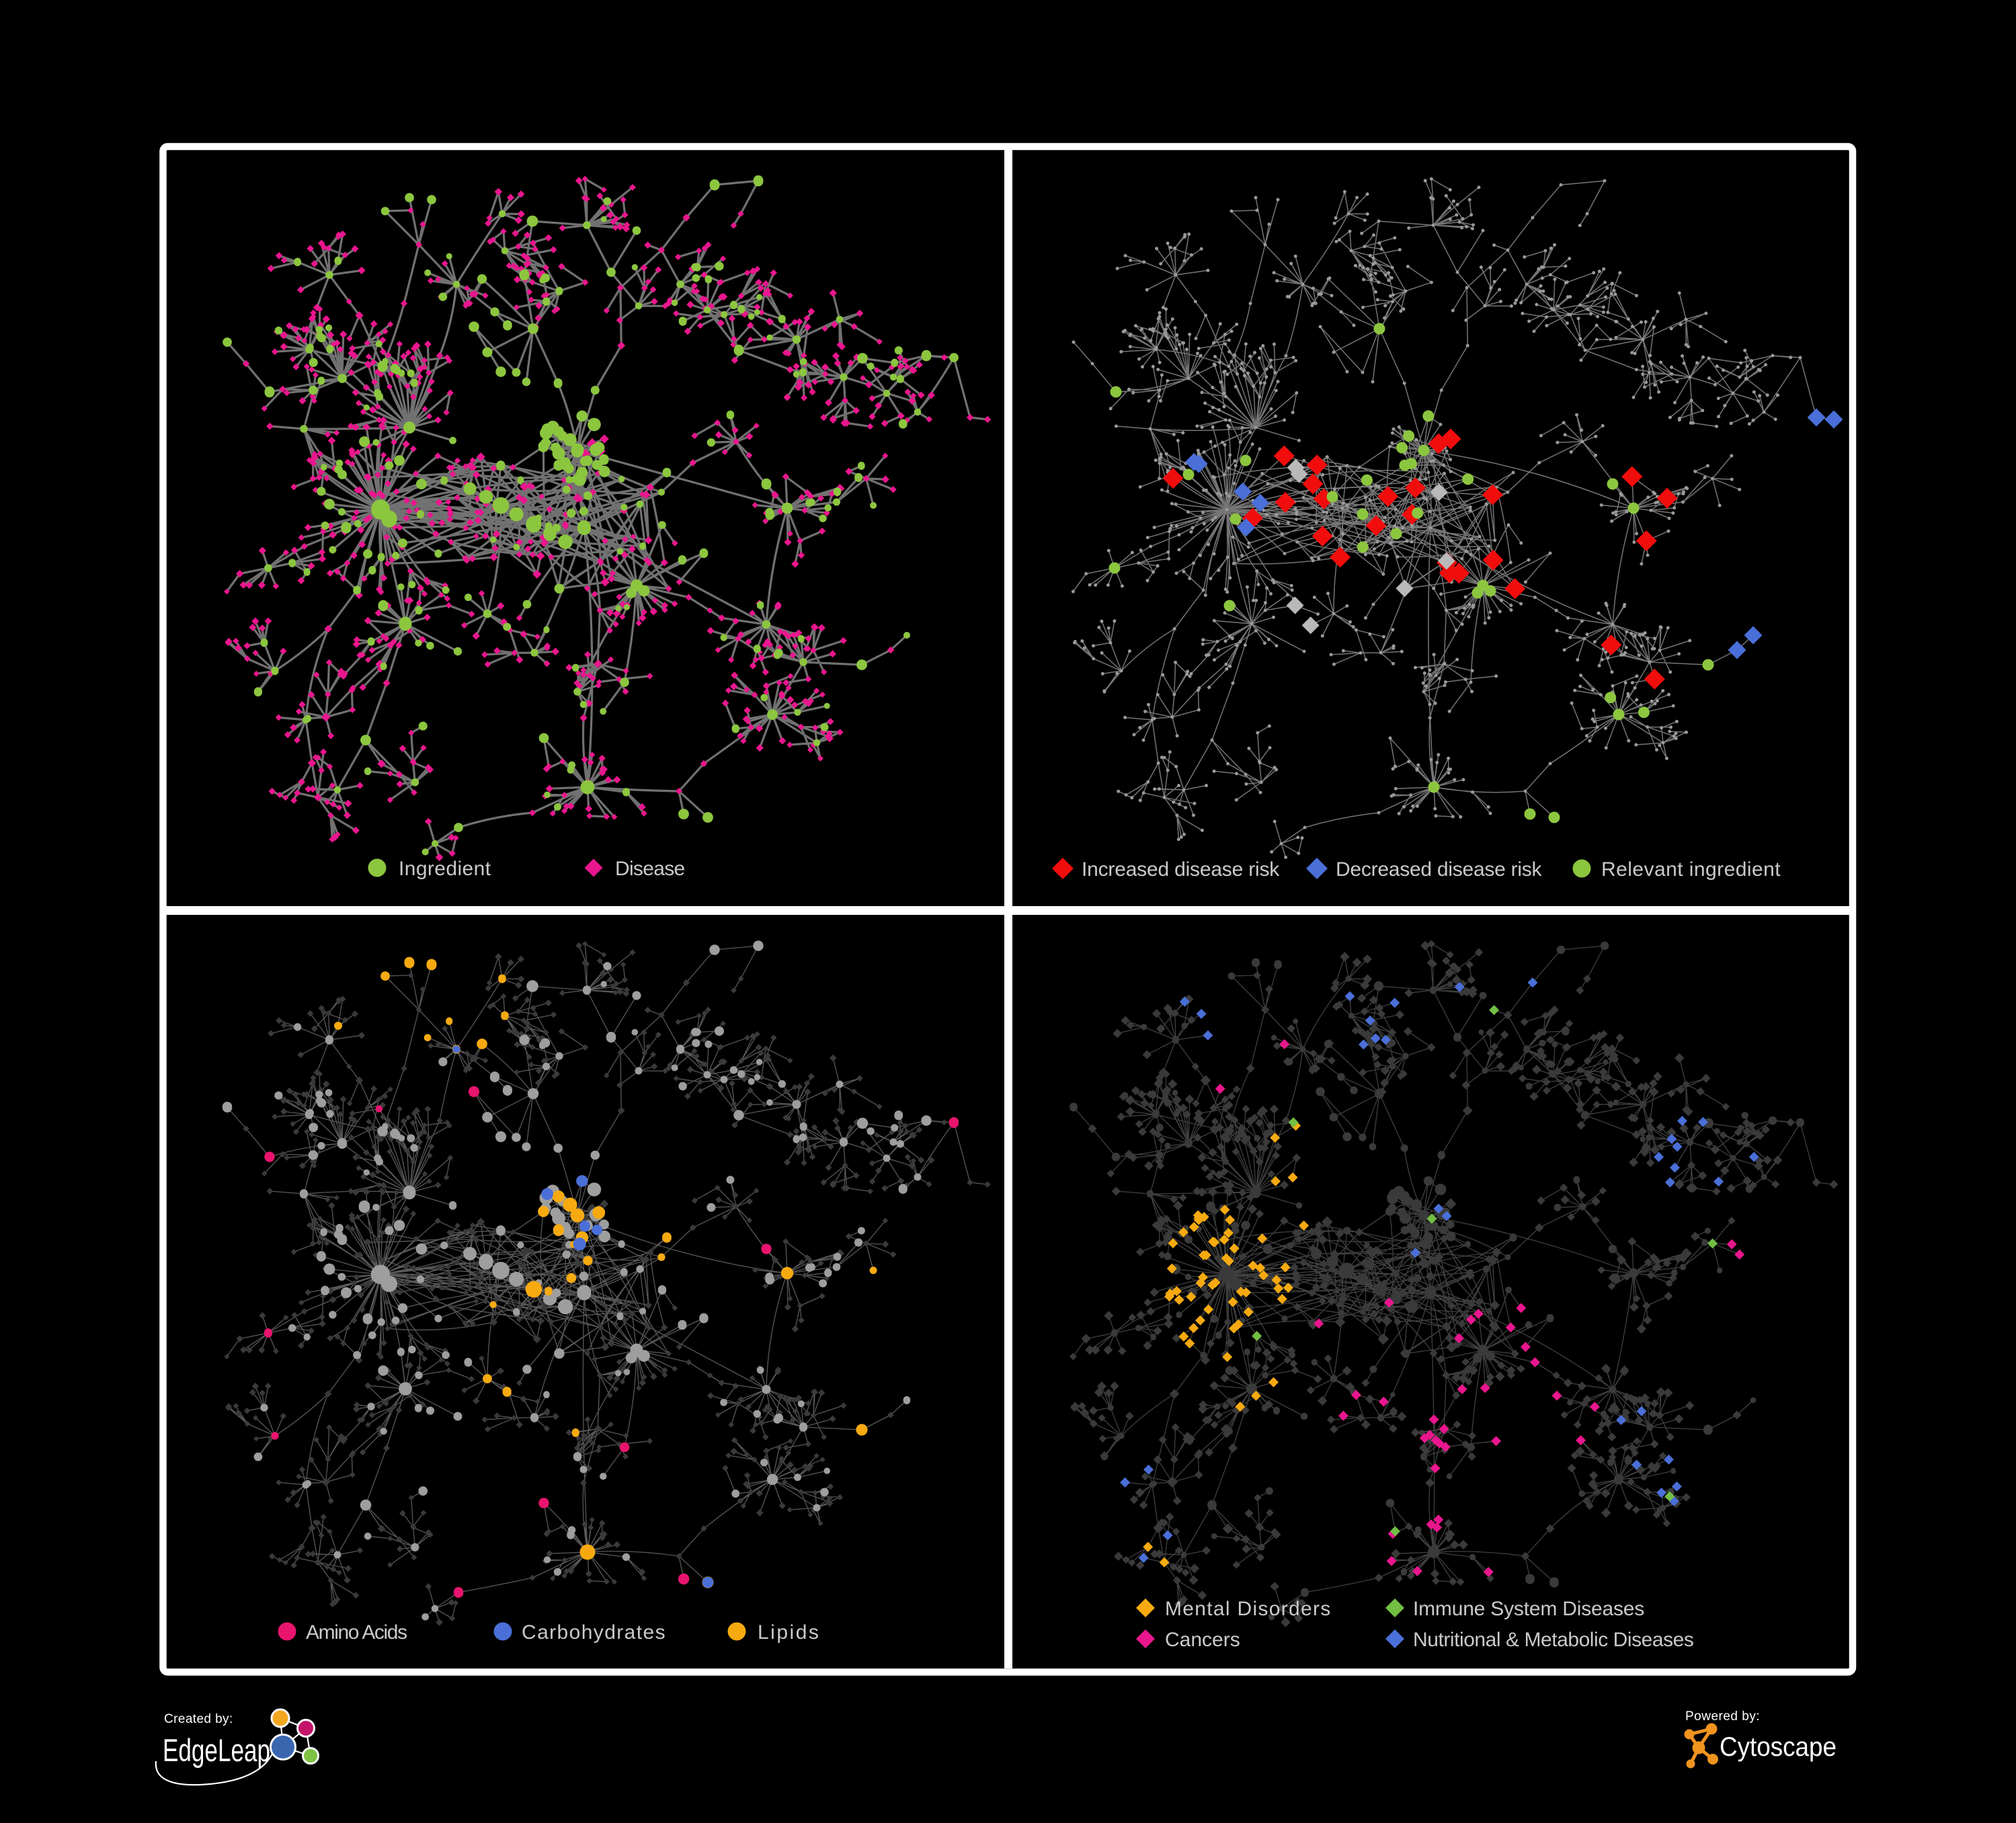  What do you see at coordinates (216, 1750) in the screenshot?
I see `svg-text: EdgeLeap` at bounding box center [216, 1750].